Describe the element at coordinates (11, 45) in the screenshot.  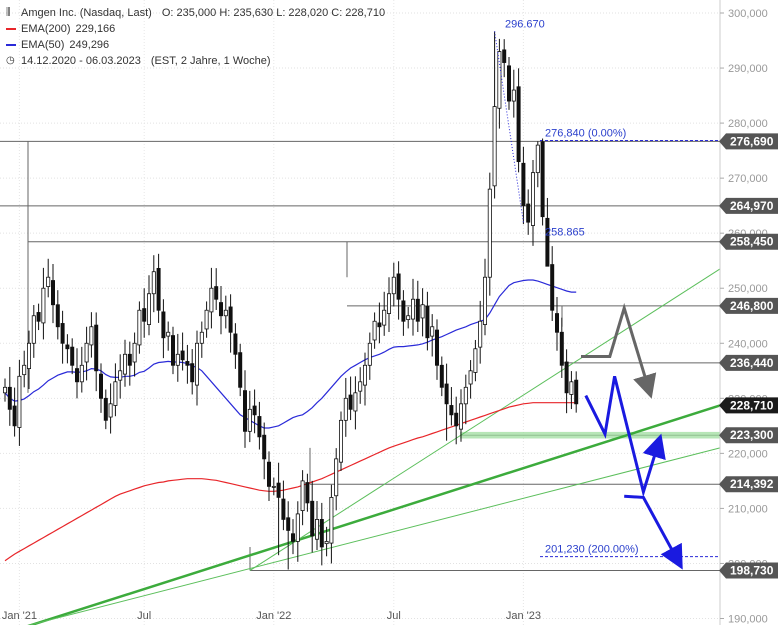
I see `ema50-swatch` at that location.